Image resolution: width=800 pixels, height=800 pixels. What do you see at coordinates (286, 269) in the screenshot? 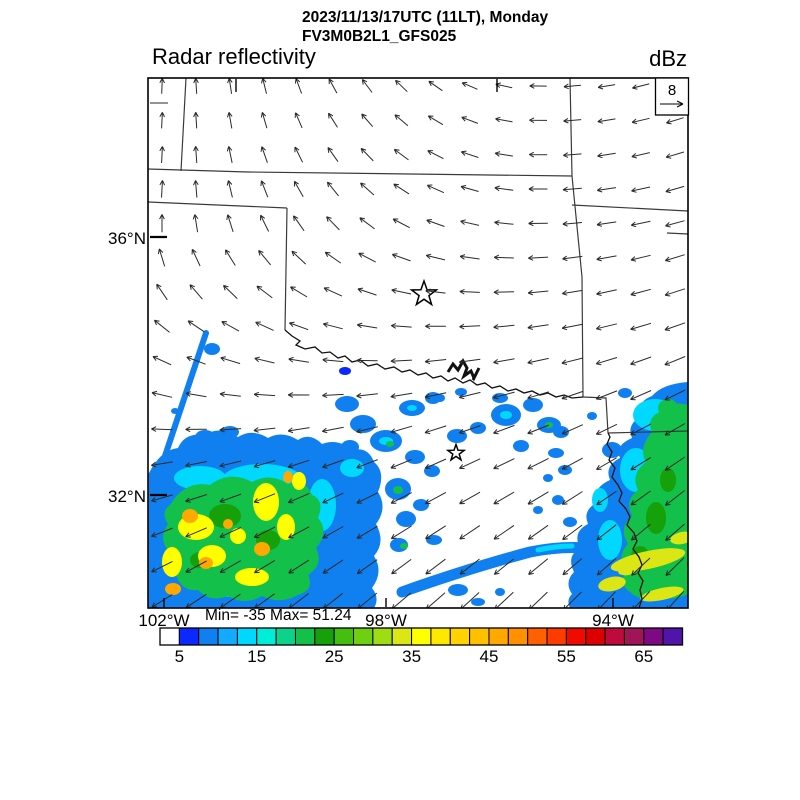
I see `border-oklahoma-west-100w` at bounding box center [286, 269].